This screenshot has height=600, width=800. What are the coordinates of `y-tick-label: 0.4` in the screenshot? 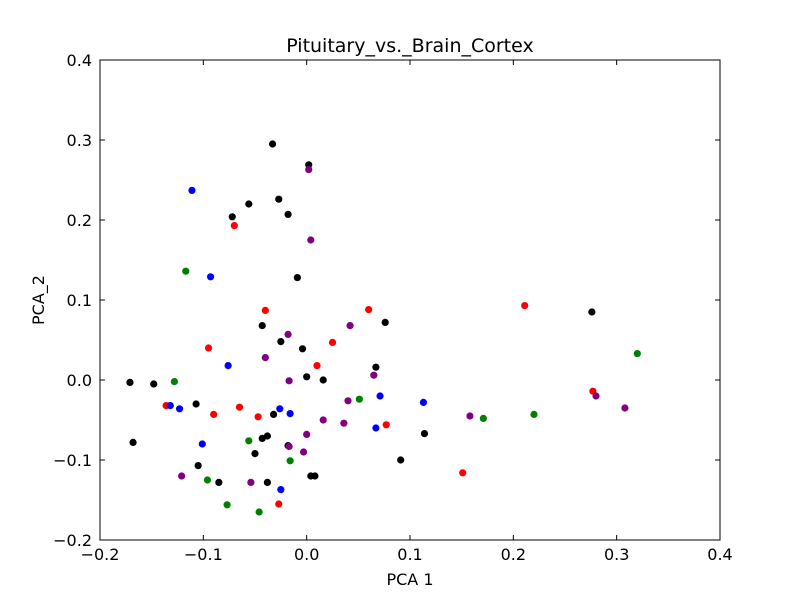 It's located at (79, 60).